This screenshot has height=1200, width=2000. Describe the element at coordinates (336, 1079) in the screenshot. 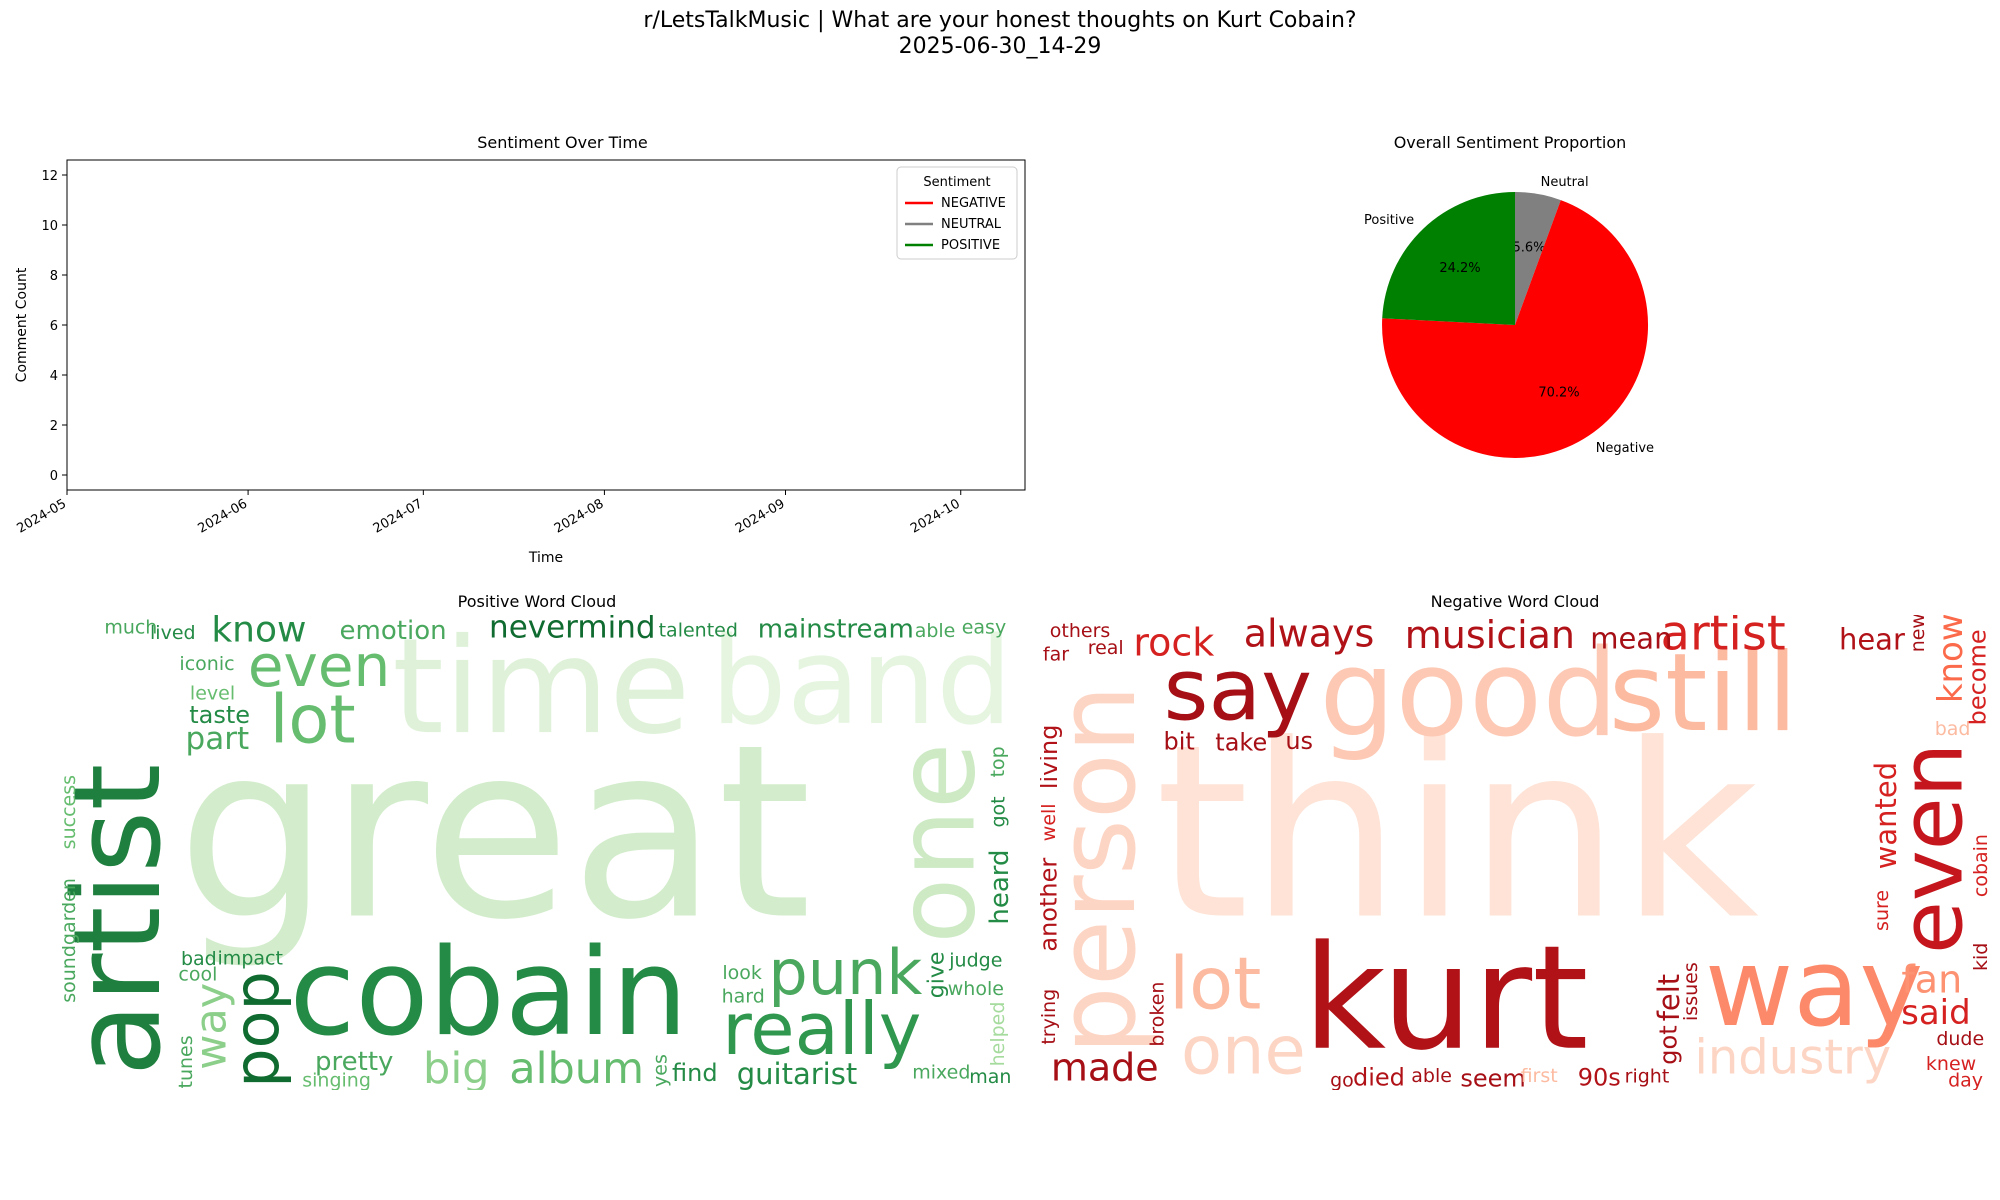

I see `positive-cloud-word: singing` at that location.